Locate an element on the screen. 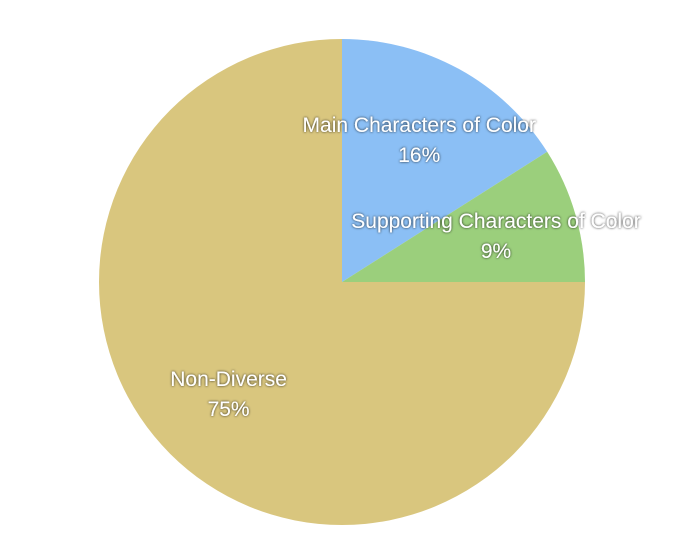 The width and height of the screenshot is (699, 557). slice-value-label: 75% is located at coordinates (229, 409).